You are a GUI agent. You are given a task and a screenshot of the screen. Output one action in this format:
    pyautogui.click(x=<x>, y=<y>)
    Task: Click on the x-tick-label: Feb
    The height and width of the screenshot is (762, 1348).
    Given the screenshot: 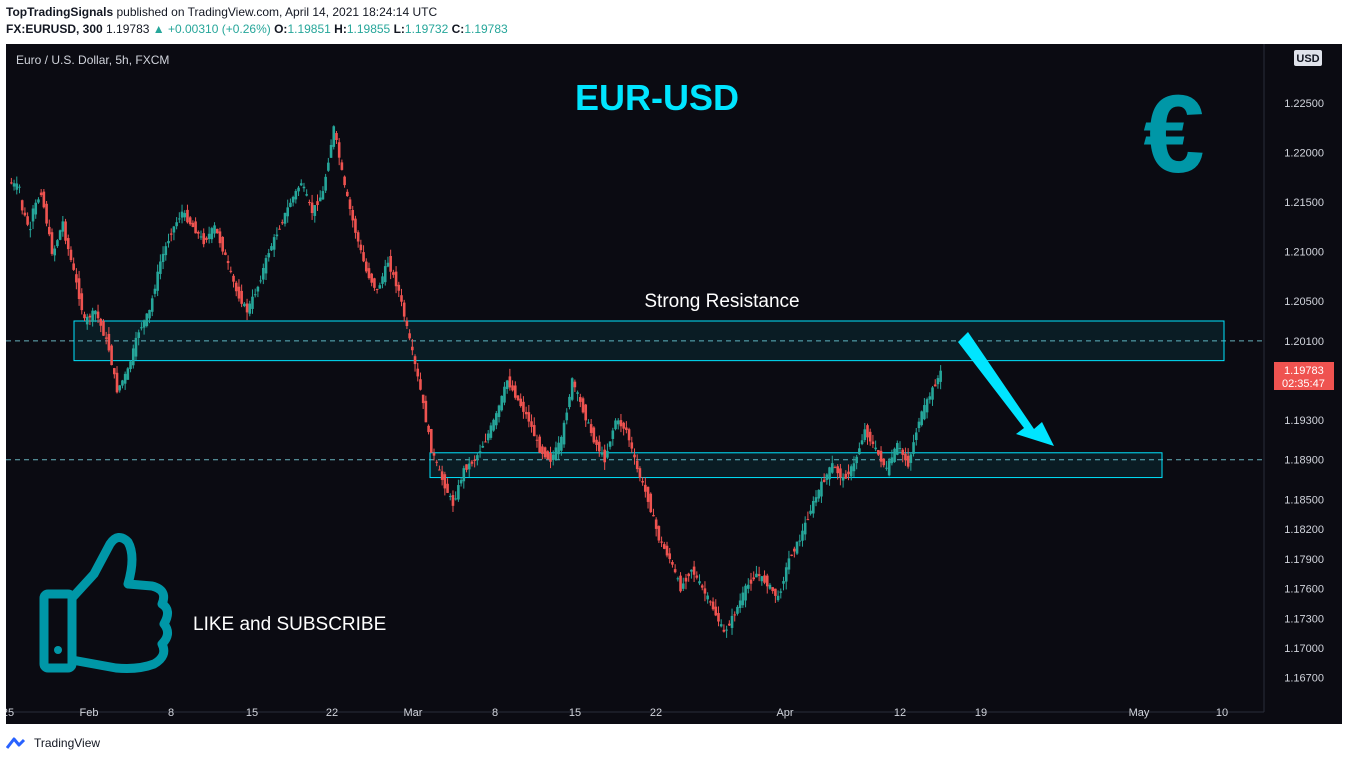 What is the action you would take?
    pyautogui.click(x=89, y=713)
    